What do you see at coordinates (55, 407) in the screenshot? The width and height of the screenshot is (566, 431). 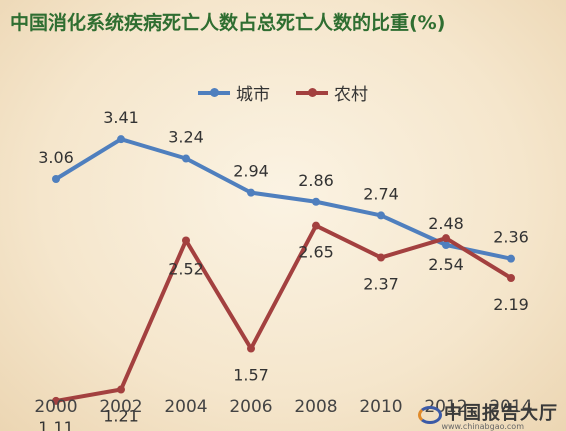 I see `x-tick-label: 2000` at bounding box center [55, 407].